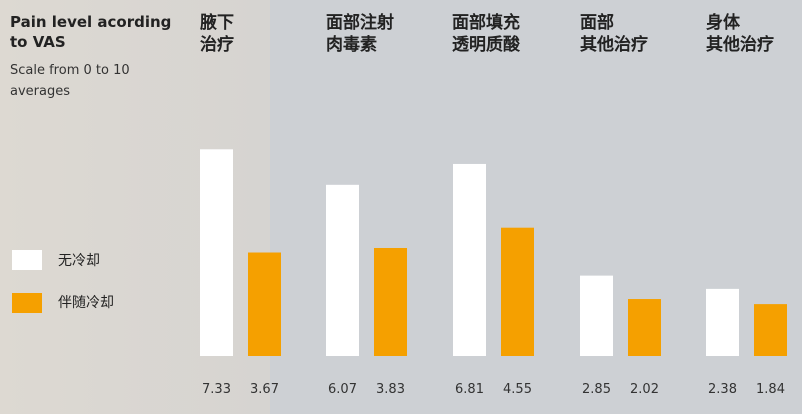 The width and height of the screenshot is (802, 414). I want to click on category-label-2: 面部填充 透明质酸, so click(486, 34).